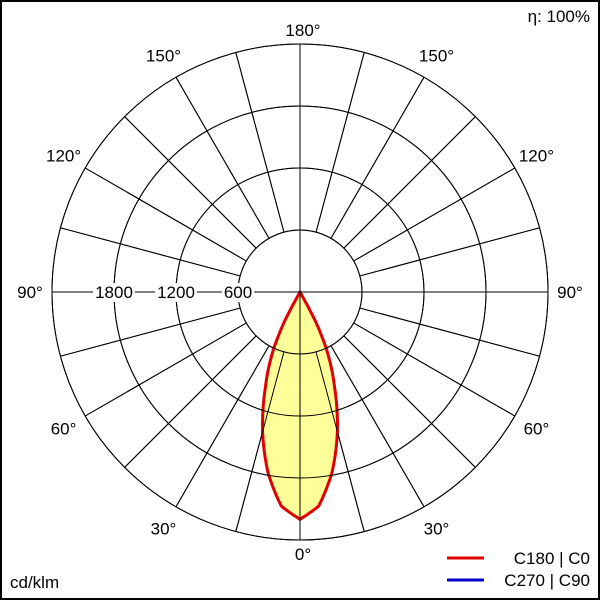  Describe the element at coordinates (518, 569) in the screenshot. I see `legend: C180 | C0 C270 | C90` at that location.